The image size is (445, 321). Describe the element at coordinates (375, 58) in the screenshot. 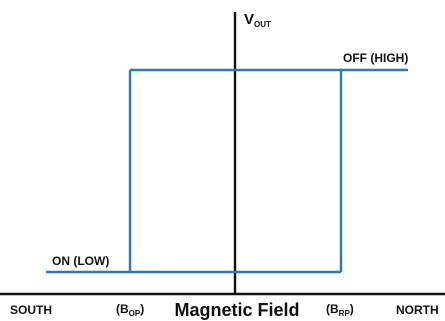

I see `off-high-label: OFF (HIGH)` at that location.